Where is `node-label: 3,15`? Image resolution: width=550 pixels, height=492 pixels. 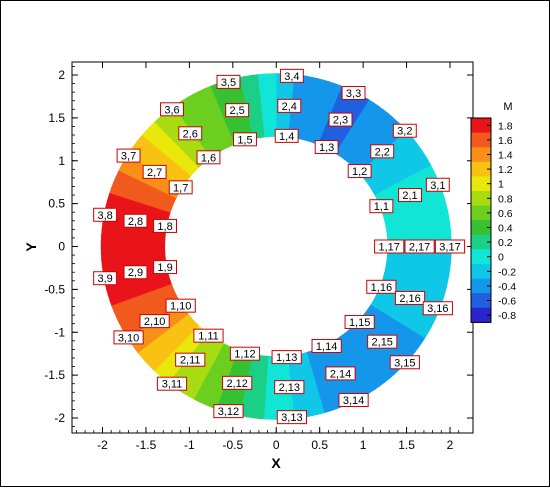 node-label: 3,15 is located at coordinates (404, 363).